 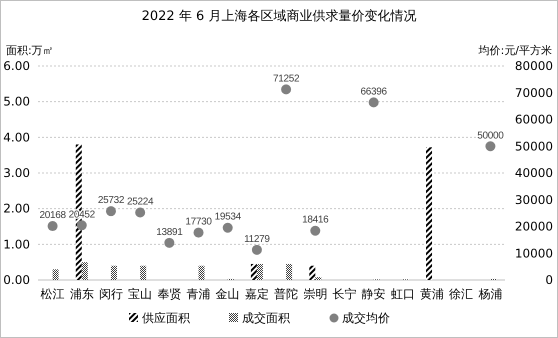 What do you see at coordinates (533, 93) in the screenshot?
I see `y2-tick-label: 70000` at bounding box center [533, 93].